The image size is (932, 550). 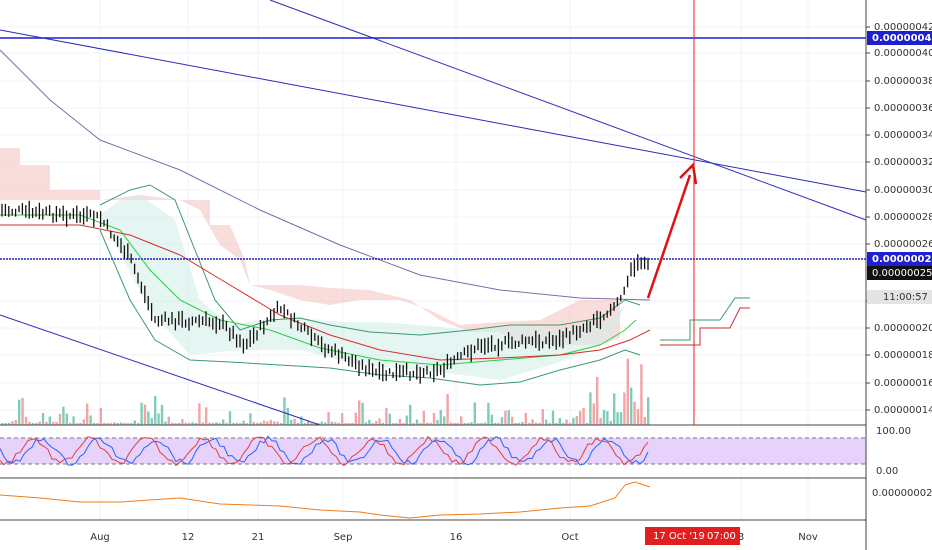 I want to click on indicator-line, so click(x=325, y=500).